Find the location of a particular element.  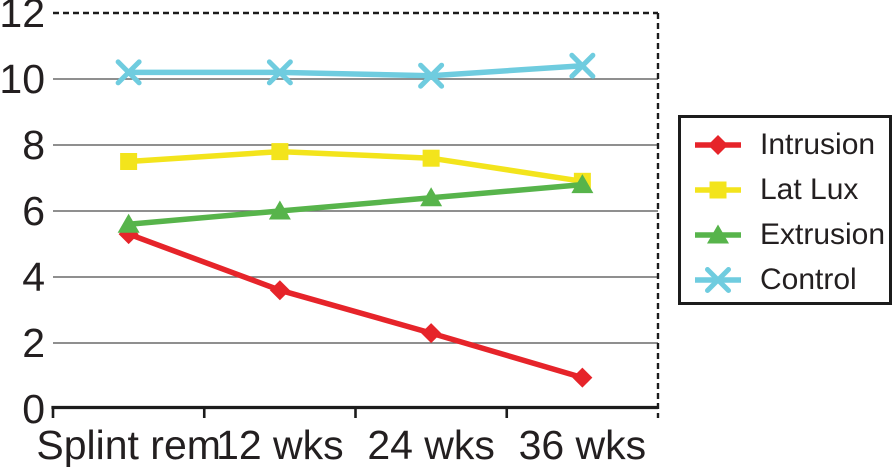

legend-marker-lat-lux-square-icon is located at coordinates (718, 189).